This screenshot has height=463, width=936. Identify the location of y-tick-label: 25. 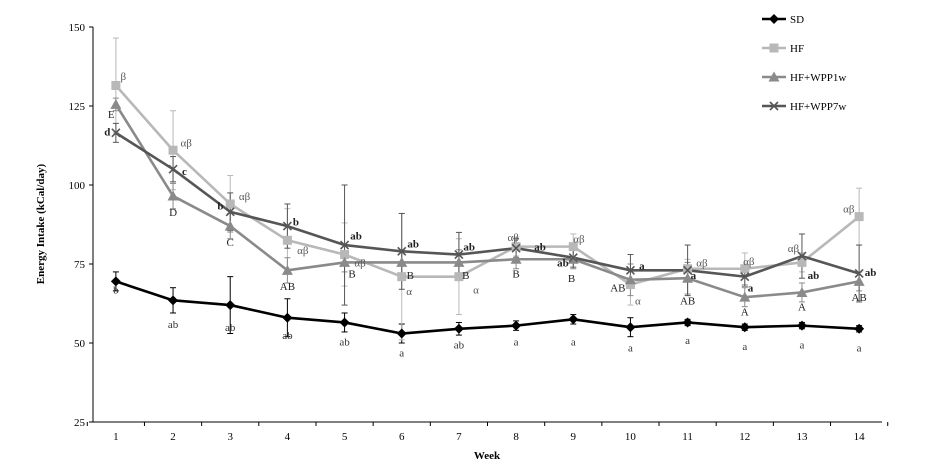
(80, 423).